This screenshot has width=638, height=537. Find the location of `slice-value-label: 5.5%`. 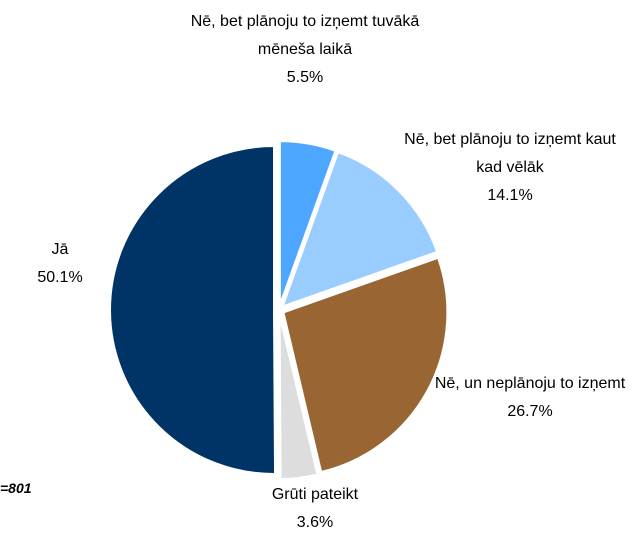

slice-value-label: 5.5% is located at coordinates (305, 77).